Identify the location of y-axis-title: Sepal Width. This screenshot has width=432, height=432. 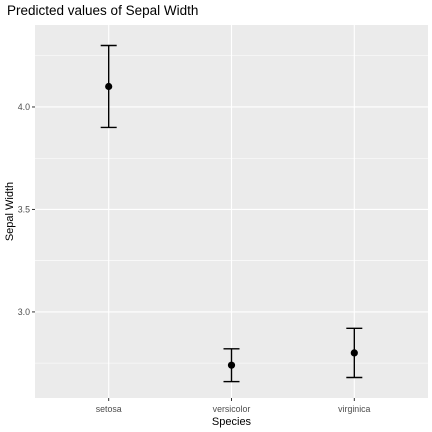
(10, 211).